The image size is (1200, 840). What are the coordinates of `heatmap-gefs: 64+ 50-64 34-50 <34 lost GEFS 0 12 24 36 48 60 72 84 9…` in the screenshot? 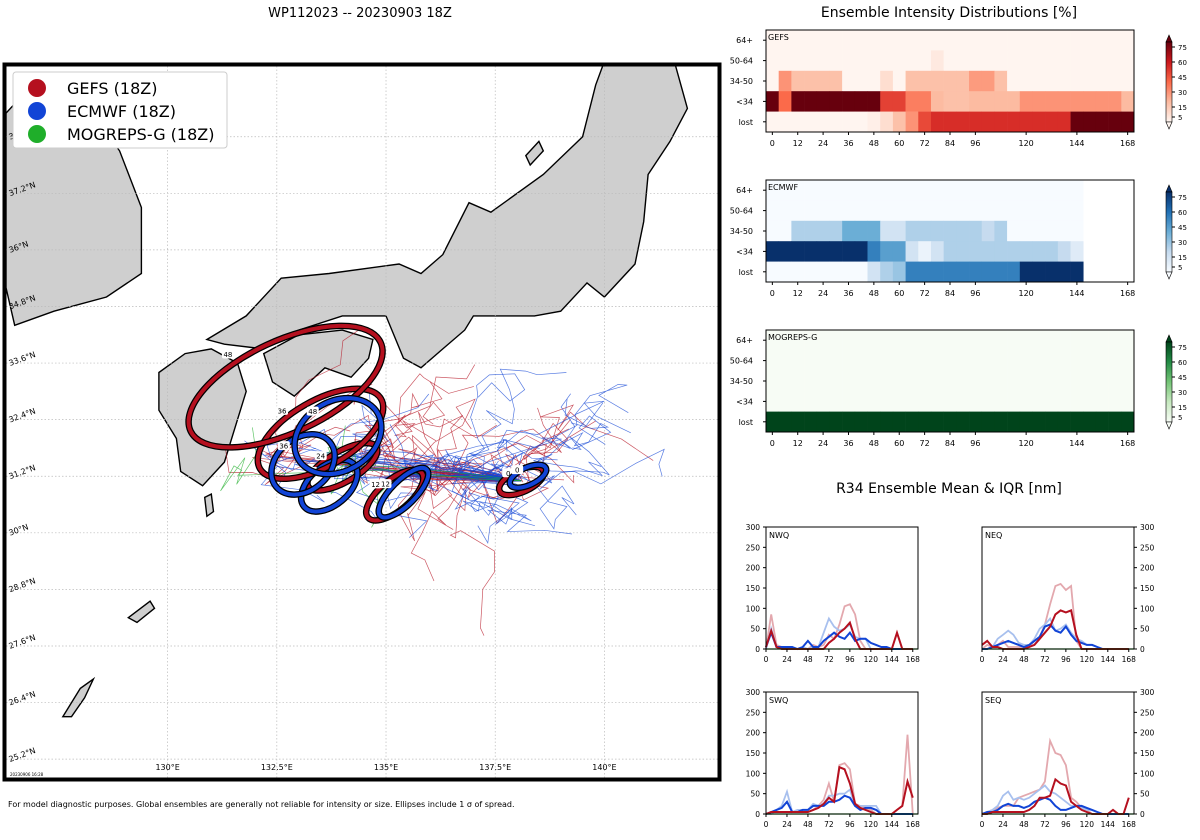 It's located at (932, 88).